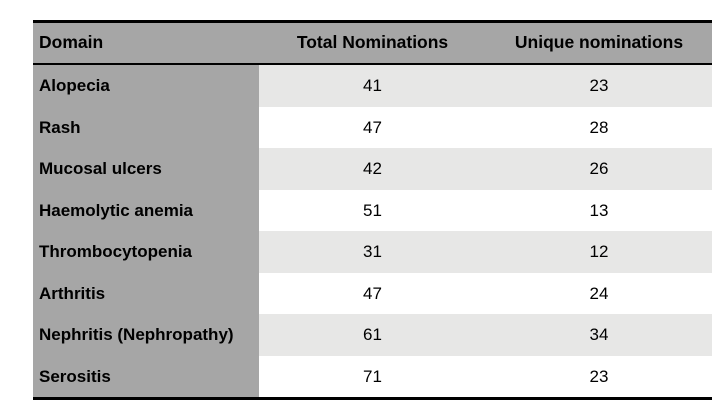 The width and height of the screenshot is (720, 405). Describe the element at coordinates (146, 335) in the screenshot. I see `domain-cell: Nephritis (Nephropathy)` at that location.